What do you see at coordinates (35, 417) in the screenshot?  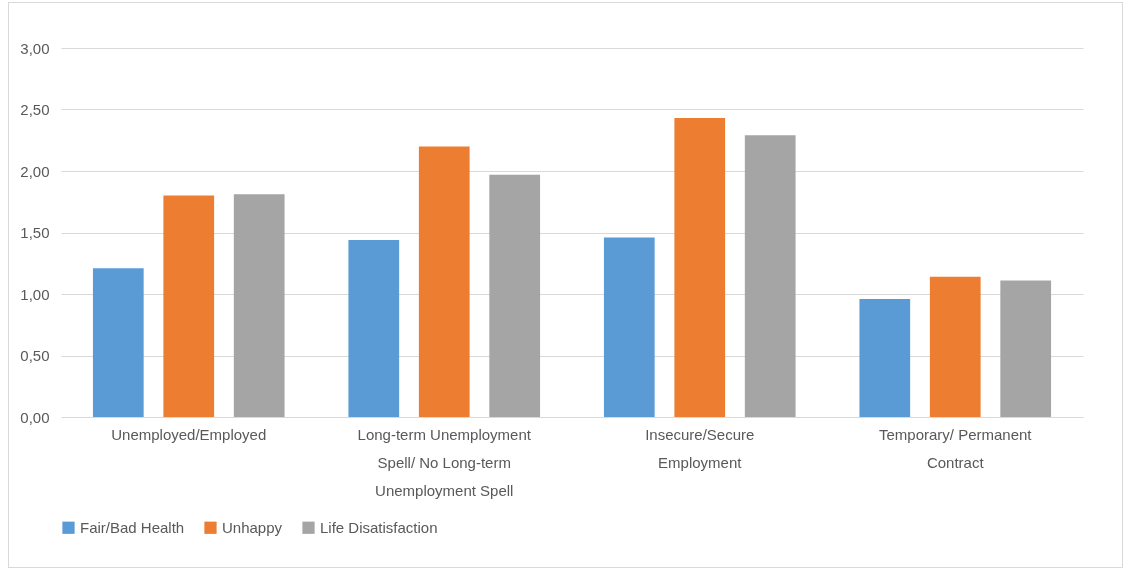 I see `y-tick-label: 0,00` at bounding box center [35, 417].